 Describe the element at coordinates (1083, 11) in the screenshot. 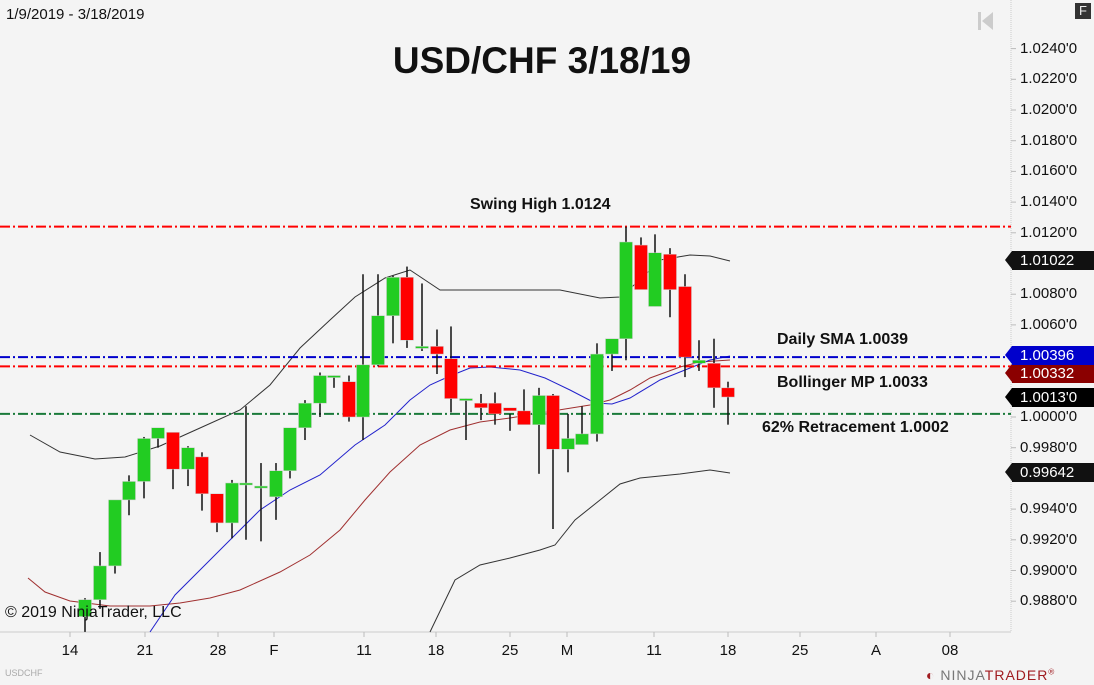

I see `f-button: F` at that location.